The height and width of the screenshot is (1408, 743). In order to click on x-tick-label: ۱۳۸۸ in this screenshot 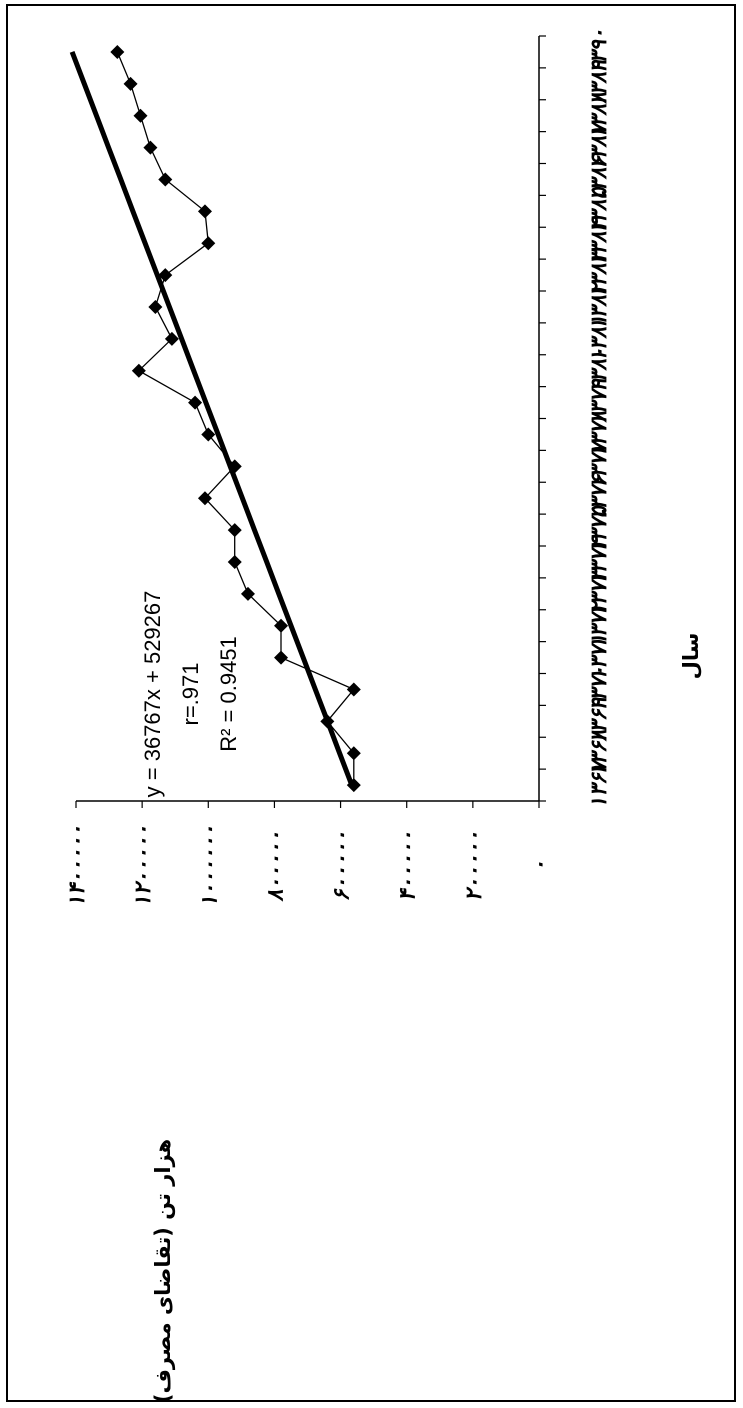, I will do `click(599, 115)`.